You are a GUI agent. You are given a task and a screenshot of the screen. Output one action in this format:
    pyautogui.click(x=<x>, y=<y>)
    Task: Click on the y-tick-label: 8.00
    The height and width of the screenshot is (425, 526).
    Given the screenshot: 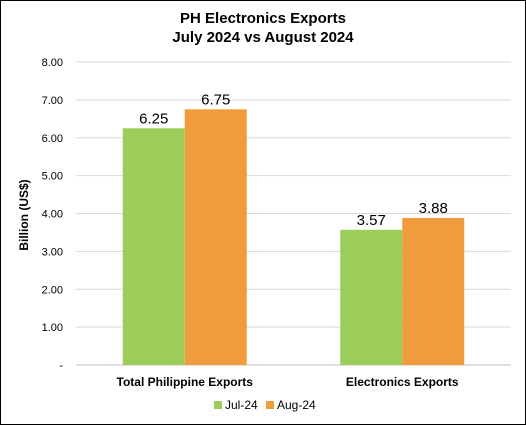 What is the action you would take?
    pyautogui.click(x=52, y=63)
    